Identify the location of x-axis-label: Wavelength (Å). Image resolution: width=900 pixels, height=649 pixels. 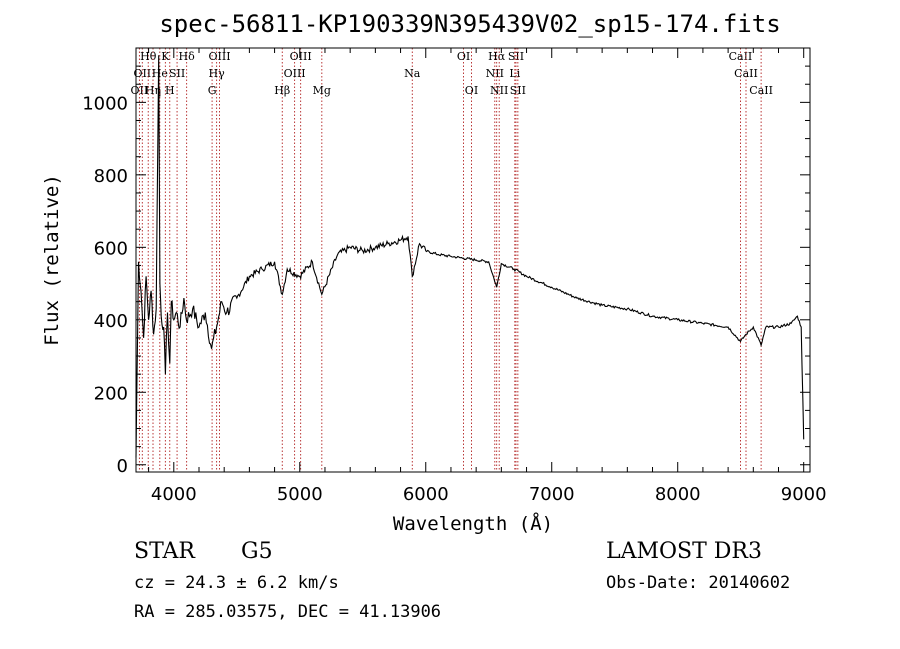
(473, 523).